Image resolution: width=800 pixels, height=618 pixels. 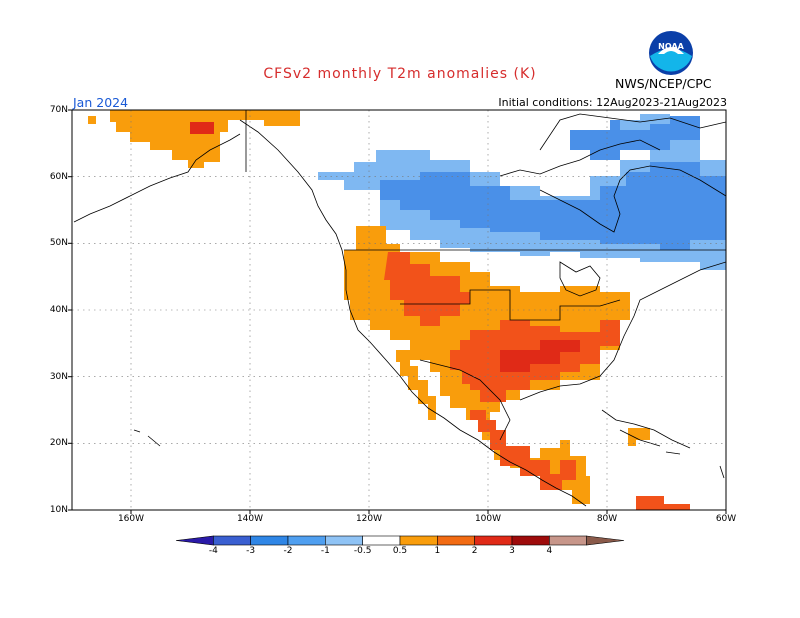 I want to click on color-bar-label: 2, so click(x=474, y=551).